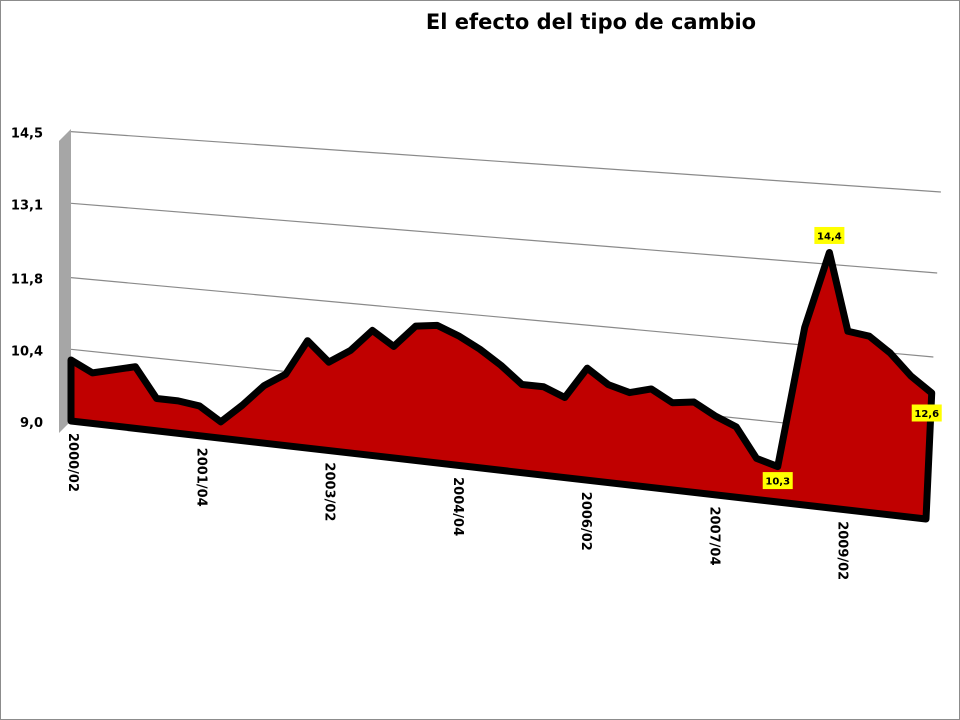  I want to click on y-tick-label: 13,1, so click(27, 205).